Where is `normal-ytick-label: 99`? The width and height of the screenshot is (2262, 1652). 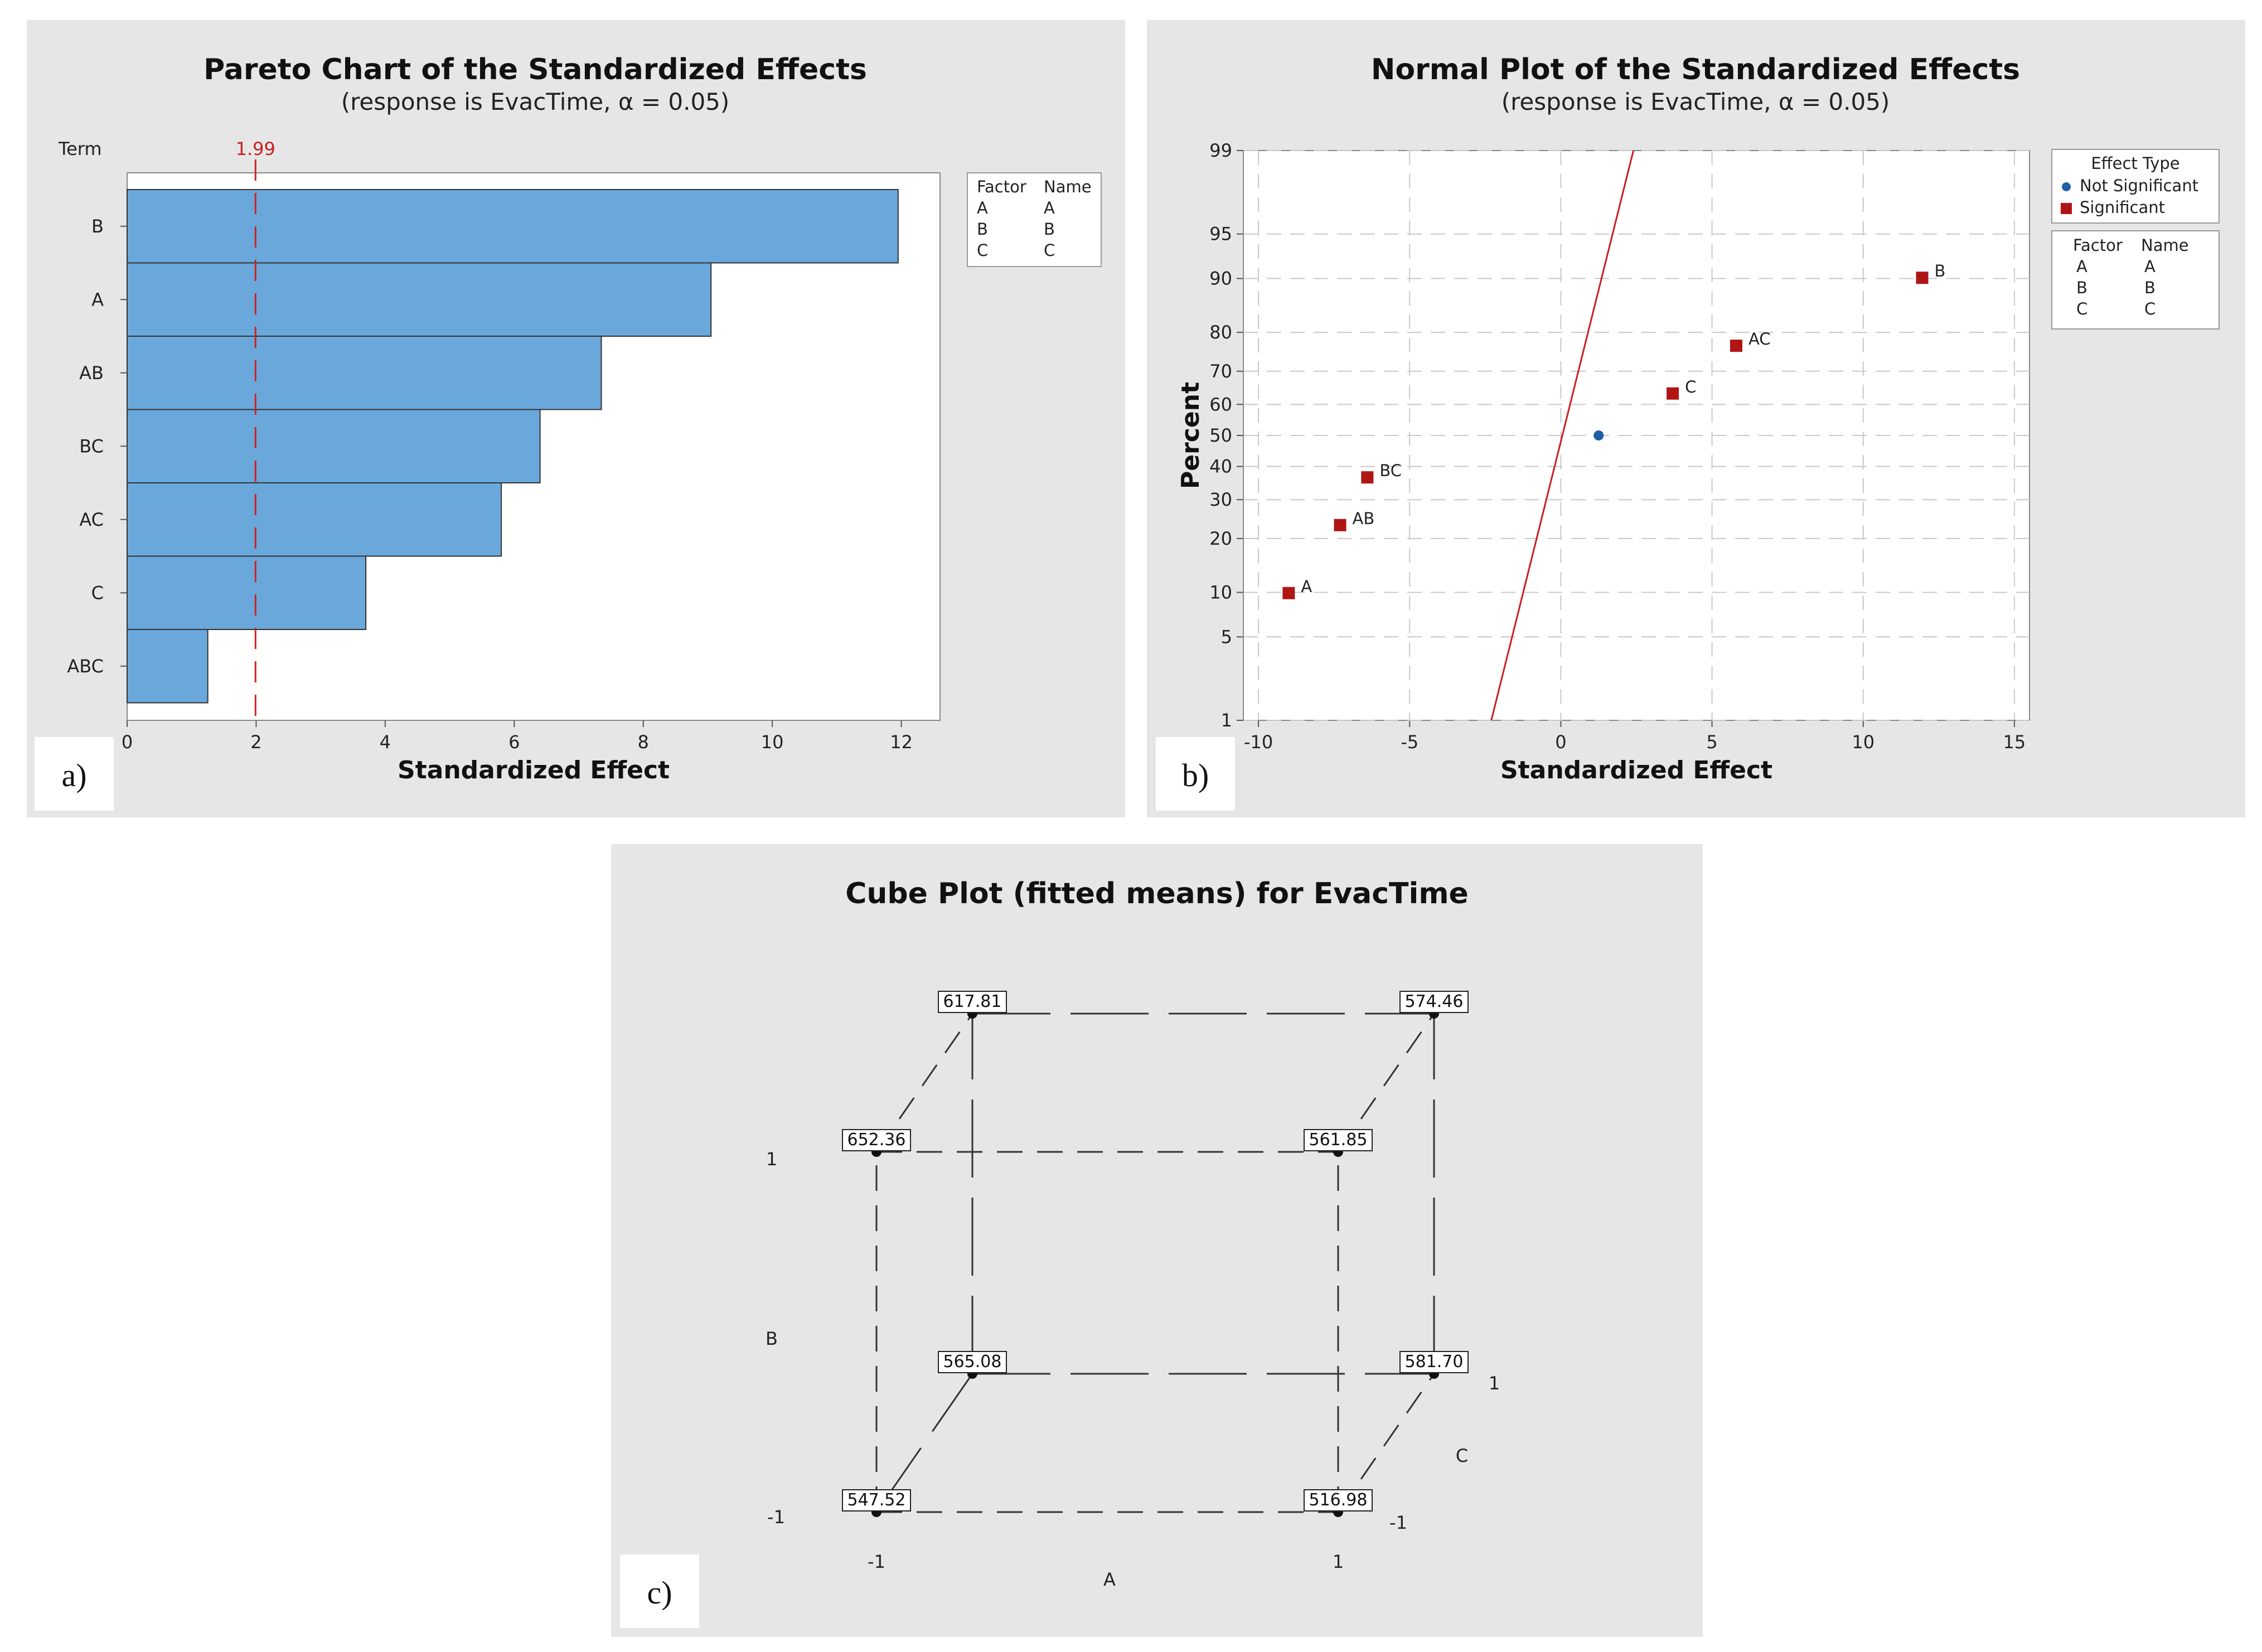 normal-ytick-label: 99 is located at coordinates (1220, 150).